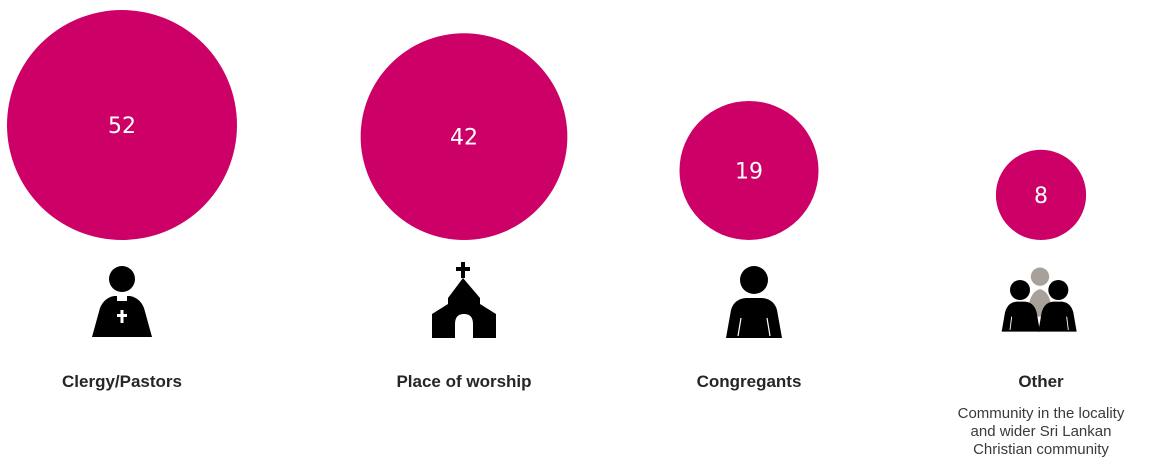 The width and height of the screenshot is (1153, 473). What do you see at coordinates (464, 300) in the screenshot?
I see `church-icon` at bounding box center [464, 300].